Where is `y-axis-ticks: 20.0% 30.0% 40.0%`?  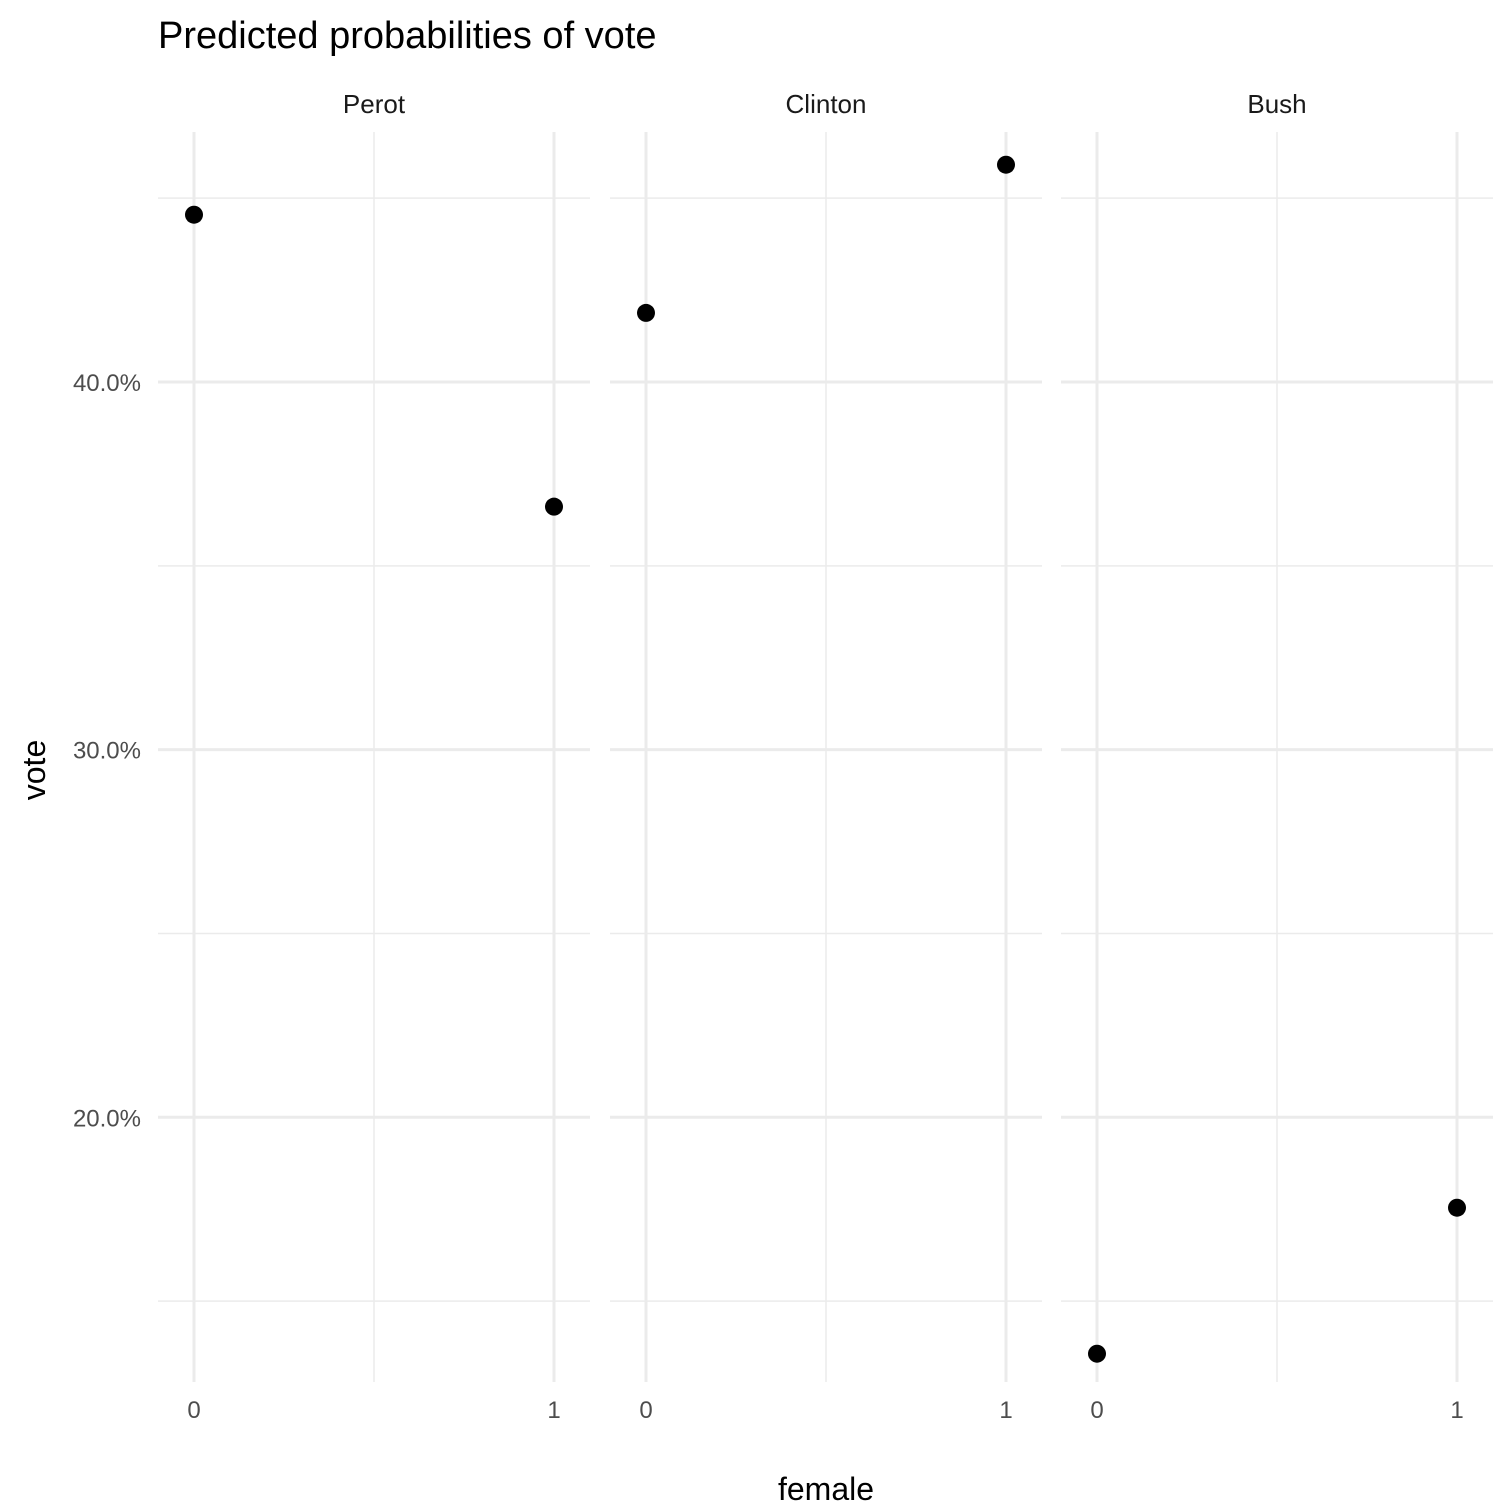 y-axis-ticks: 20.0% 30.0% 40.0% is located at coordinates (107, 751).